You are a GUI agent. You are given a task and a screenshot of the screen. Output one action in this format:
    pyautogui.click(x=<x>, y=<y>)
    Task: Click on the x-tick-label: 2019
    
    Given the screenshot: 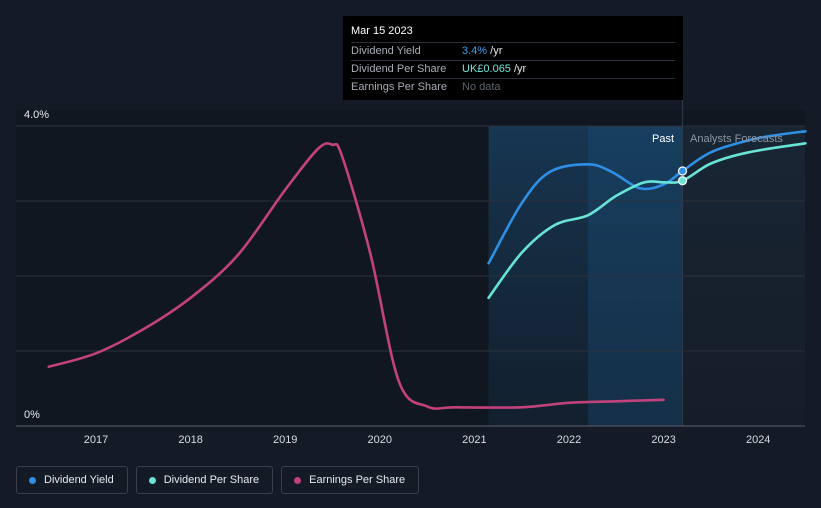 What is the action you would take?
    pyautogui.click(x=285, y=440)
    